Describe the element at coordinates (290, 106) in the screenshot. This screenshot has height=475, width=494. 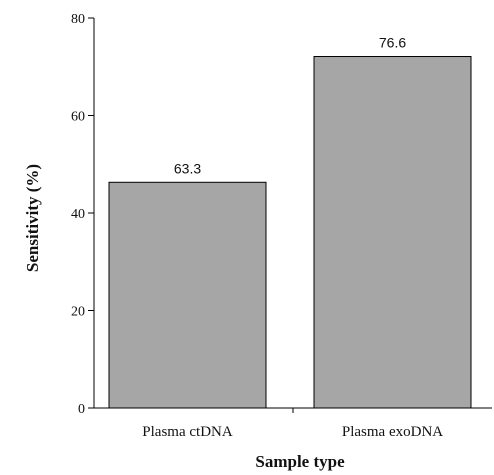
I see `data-labels: 63.3 76.6` at that location.